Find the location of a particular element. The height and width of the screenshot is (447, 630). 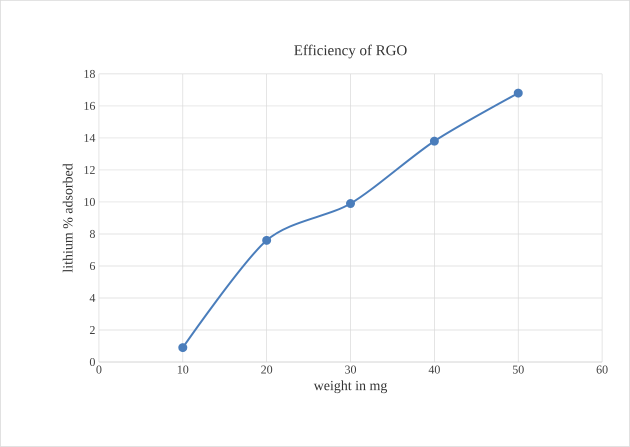

chart-title: Efficiency of RGO is located at coordinates (350, 51).